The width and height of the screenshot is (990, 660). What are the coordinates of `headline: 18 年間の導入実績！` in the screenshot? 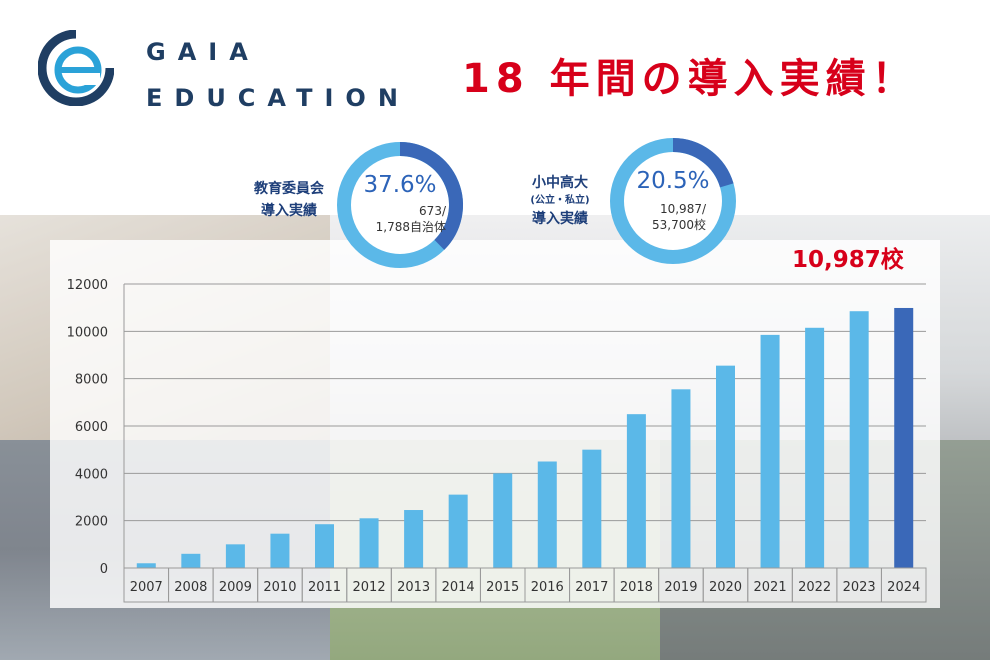 It's located at (690, 79).